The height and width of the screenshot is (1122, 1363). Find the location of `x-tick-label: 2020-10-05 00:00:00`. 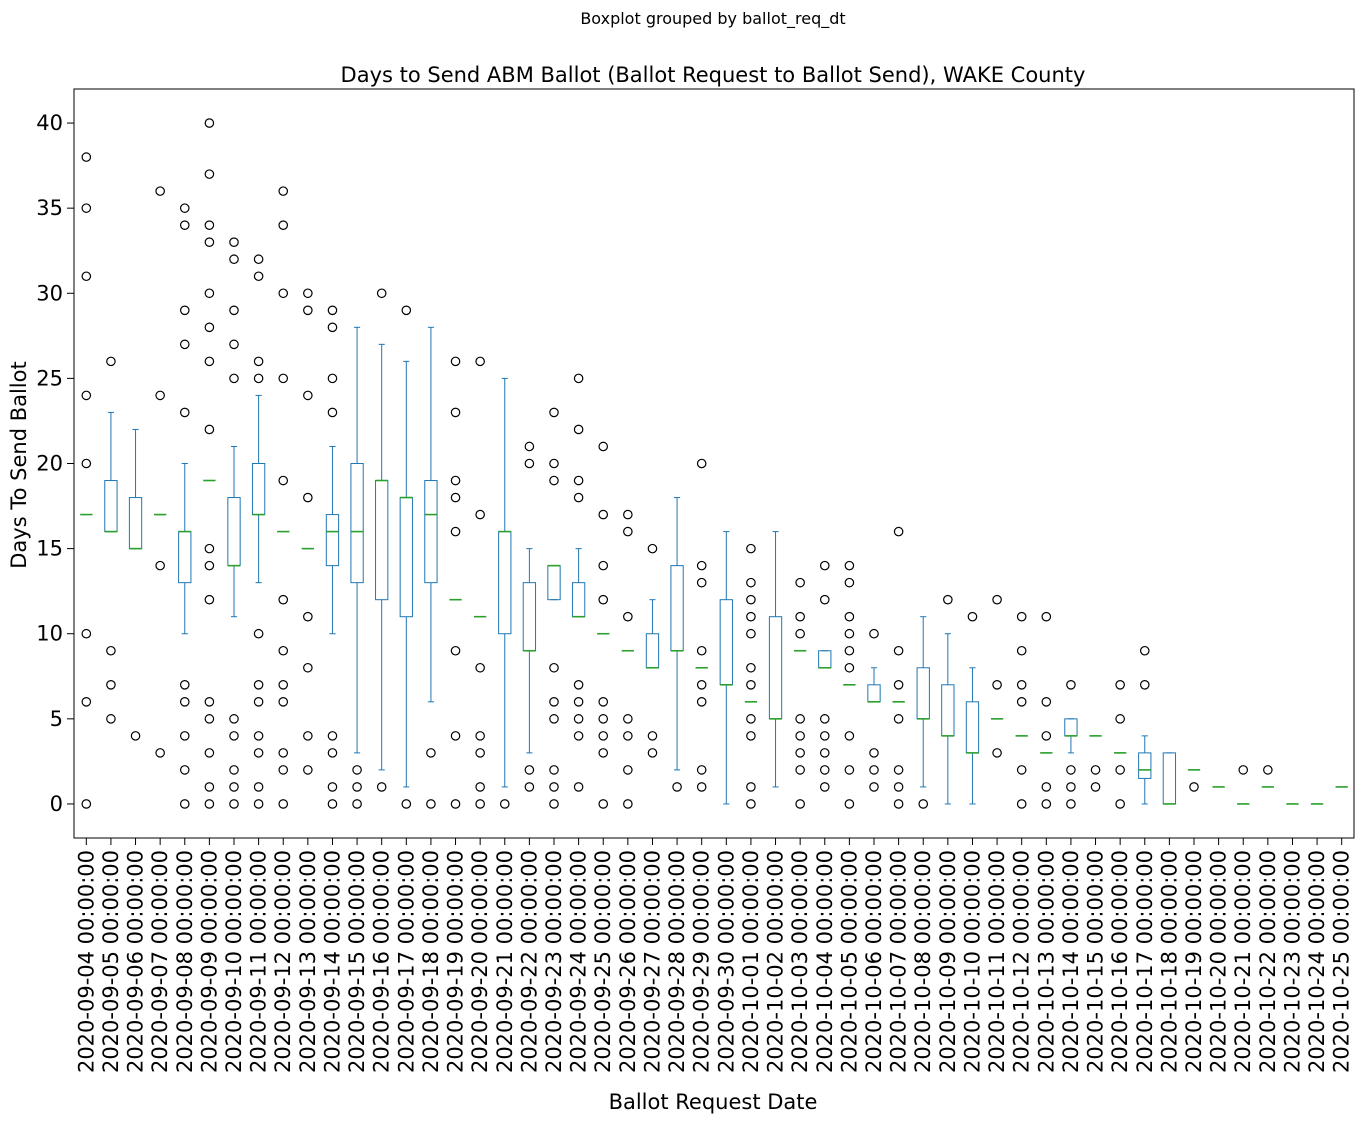

x-tick-label: 2020-10-05 00:00:00 is located at coordinates (849, 961).